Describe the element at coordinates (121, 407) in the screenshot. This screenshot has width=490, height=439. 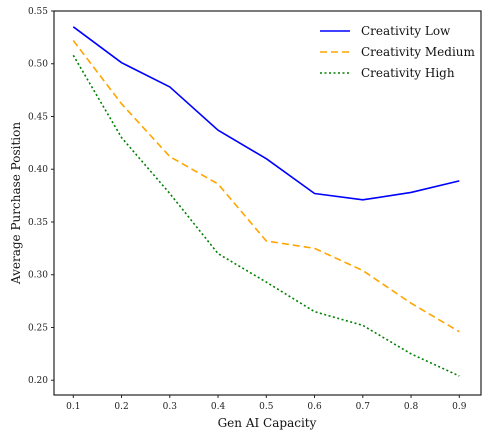
I see `x-tick-label: 0.2` at that location.